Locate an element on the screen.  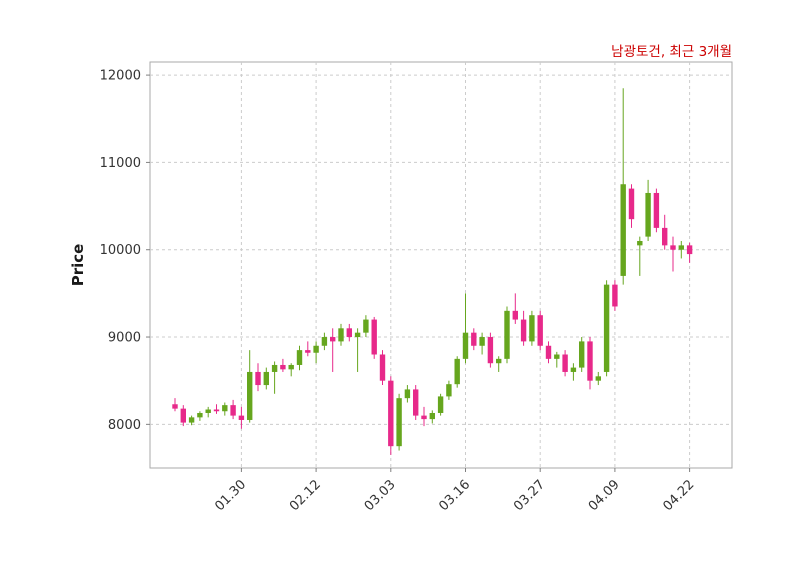
y-tick-label: 12000 is located at coordinates (120, 76).